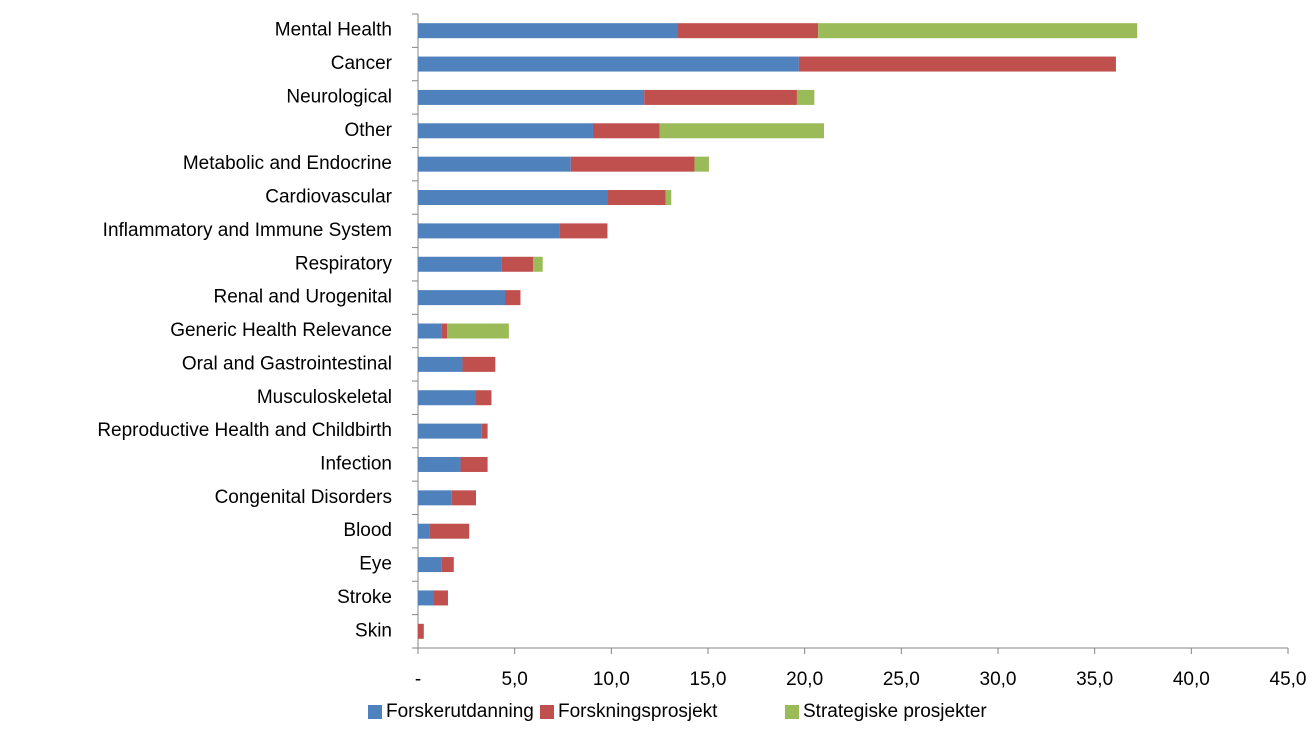 This screenshot has height=751, width=1314. I want to click on y-tick-label: Cardiovascular, so click(328, 197).